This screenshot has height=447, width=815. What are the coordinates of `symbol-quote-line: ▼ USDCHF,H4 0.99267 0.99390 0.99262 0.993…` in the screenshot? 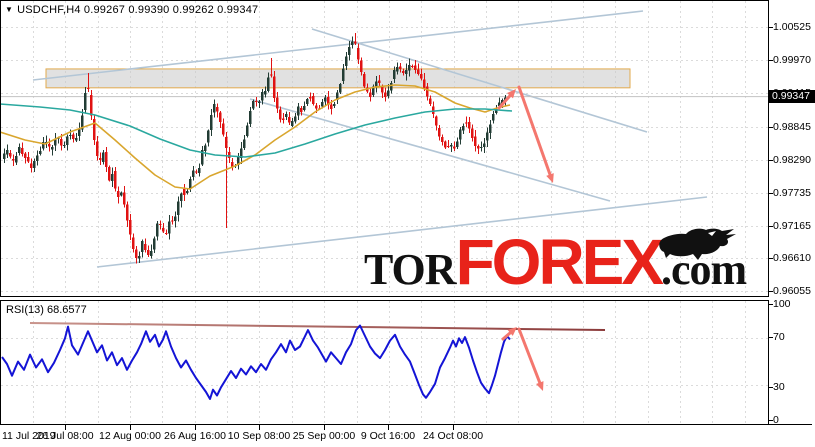 It's located at (131, 10).